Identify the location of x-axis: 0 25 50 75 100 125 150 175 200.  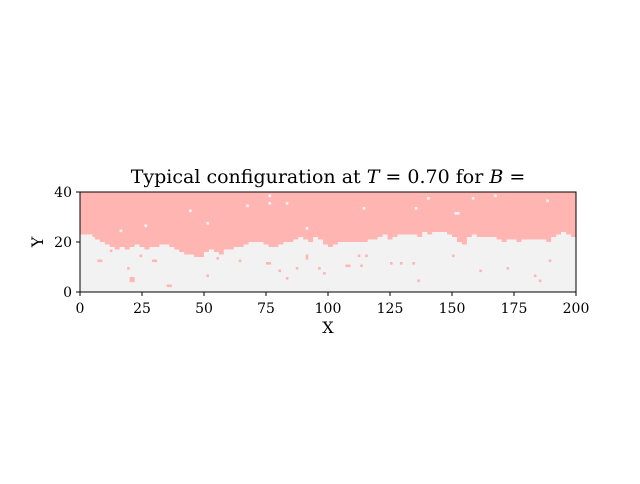
(333, 304).